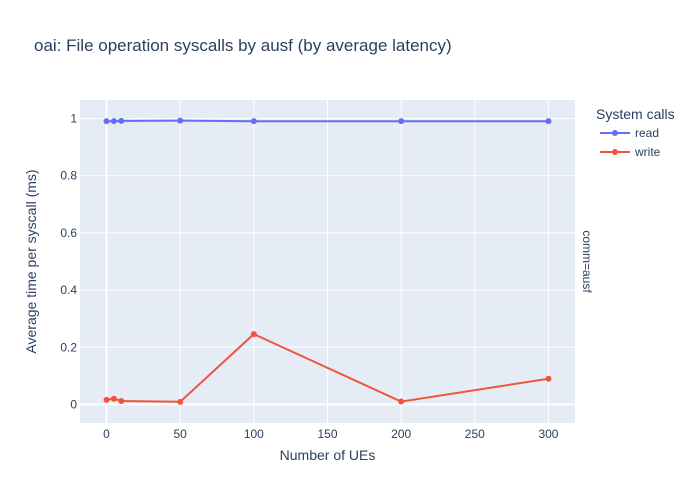 This screenshot has height=500, width=700. Describe the element at coordinates (73, 404) in the screenshot. I see `y-tick-label: 0` at that location.